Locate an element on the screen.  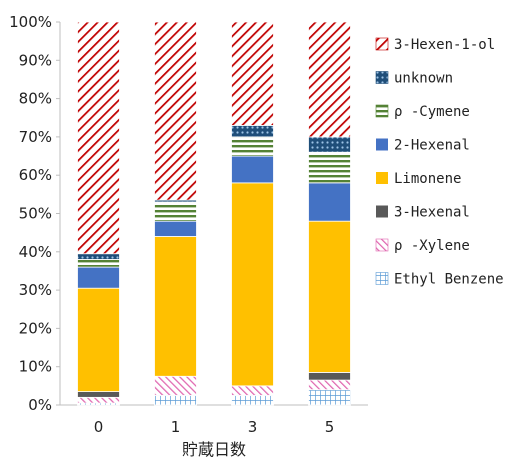
y-tick-label: 30% is located at coordinates (35, 290).